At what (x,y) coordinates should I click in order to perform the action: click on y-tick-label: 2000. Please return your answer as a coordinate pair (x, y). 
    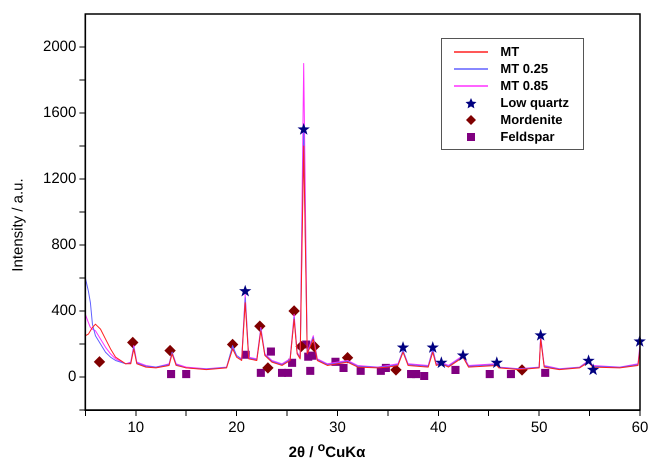
    Looking at the image, I should click on (59, 47).